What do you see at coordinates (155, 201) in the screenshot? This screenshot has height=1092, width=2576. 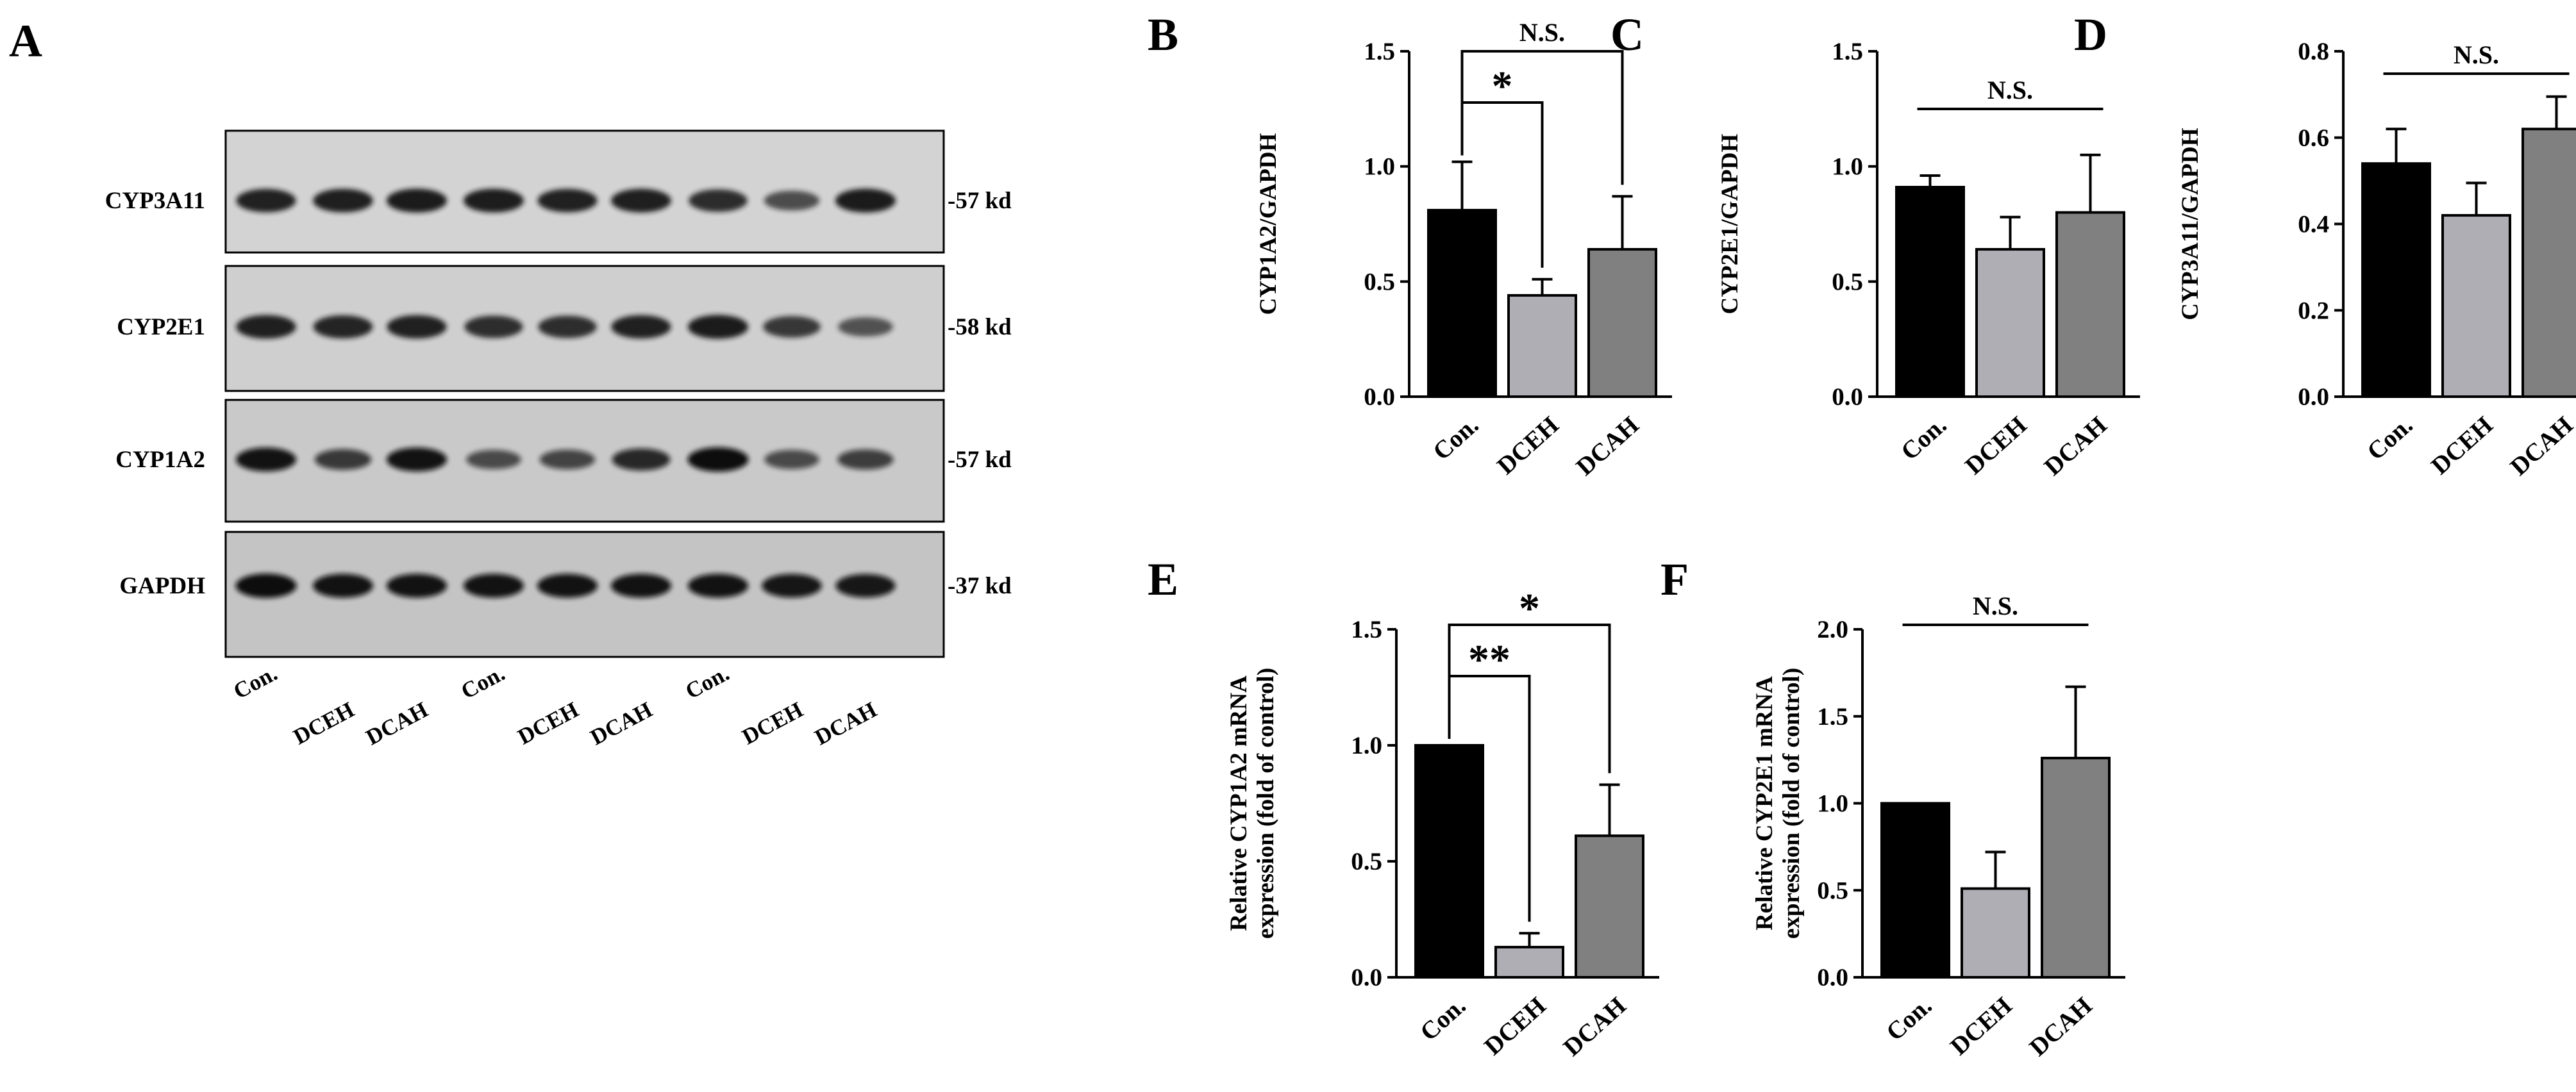 I see `protein-label: CYP3A11` at bounding box center [155, 201].